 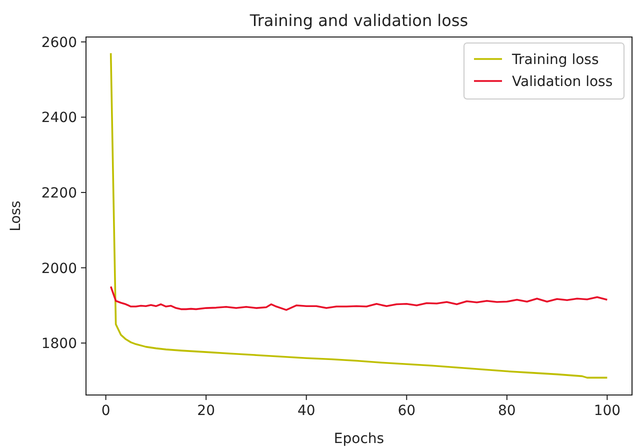 What do you see at coordinates (206, 411) in the screenshot?
I see `x-tick-label: 20` at bounding box center [206, 411].